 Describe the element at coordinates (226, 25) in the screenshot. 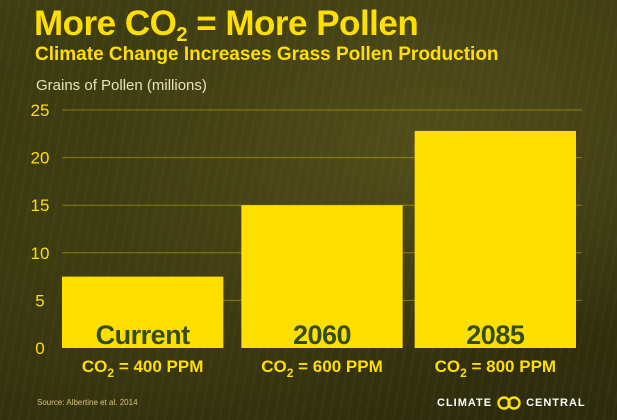

I see `chart-title: More CO2 = More Pollen` at that location.